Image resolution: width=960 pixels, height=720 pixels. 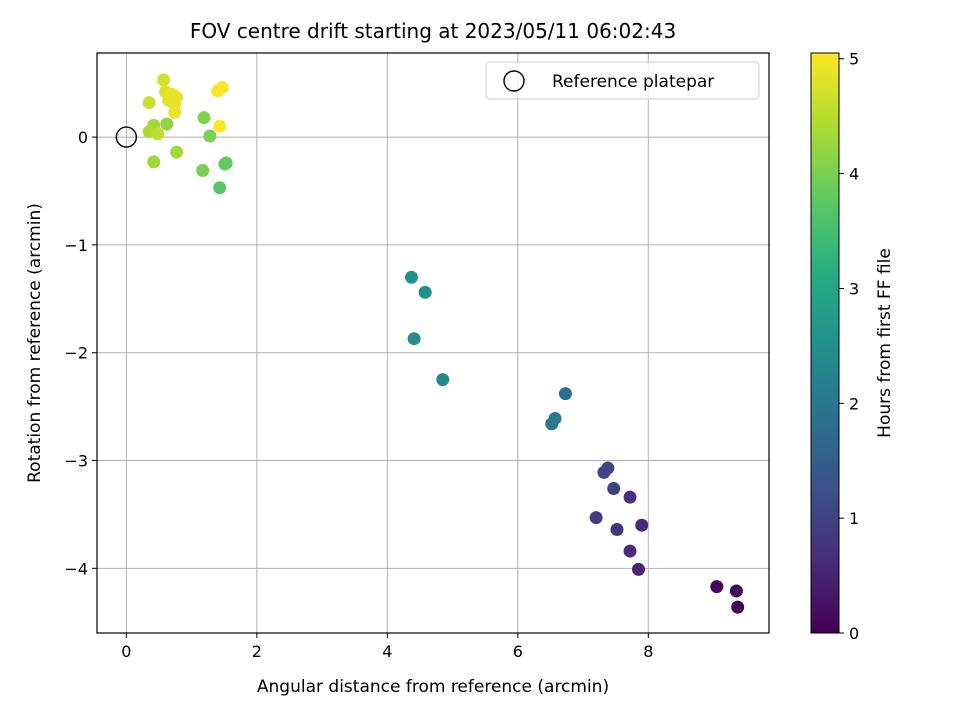 I want to click on colorbar-tick-label: 1, so click(x=854, y=518).